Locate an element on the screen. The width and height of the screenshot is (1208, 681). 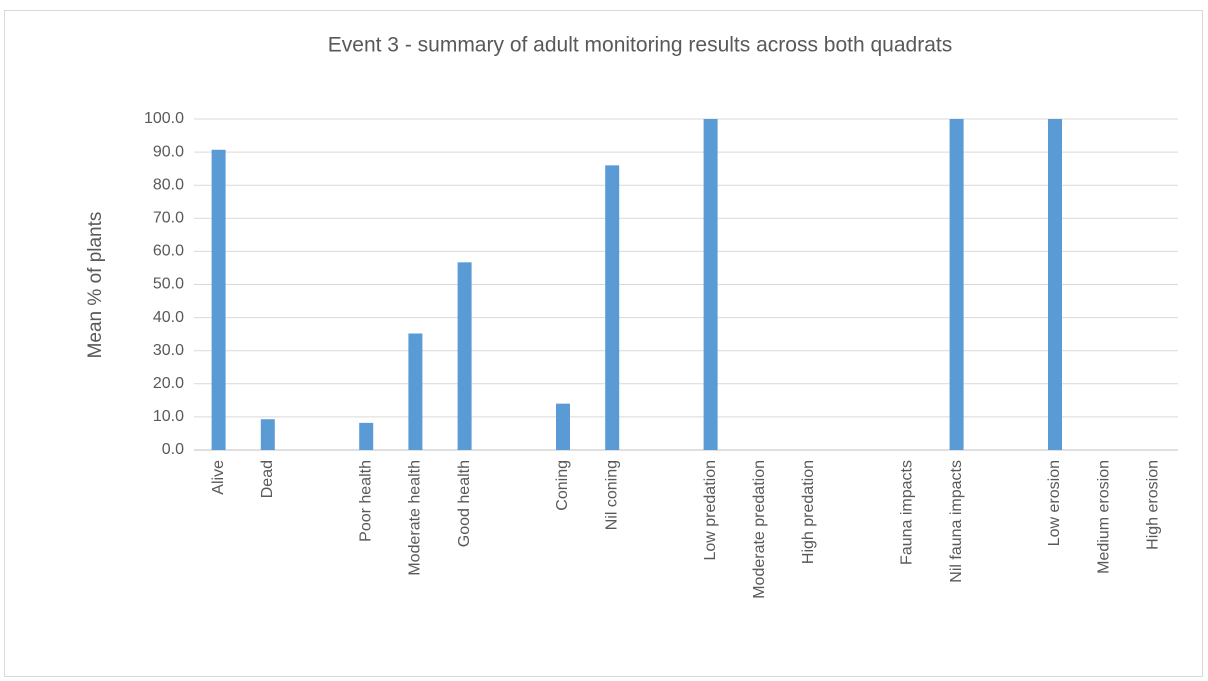
x-tick-label: Moderate health is located at coordinates (415, 518).